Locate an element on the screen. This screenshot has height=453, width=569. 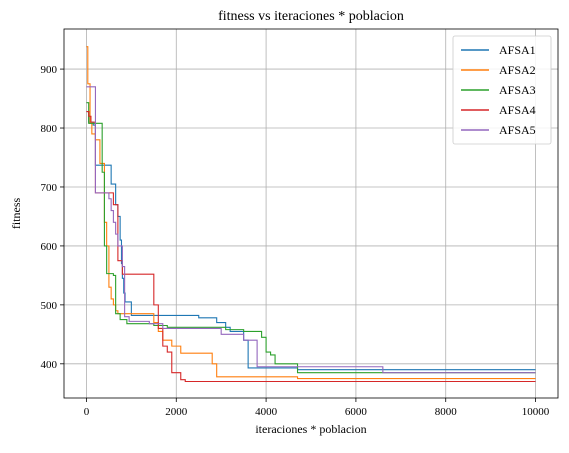
x-axis-label: iteraciones * poblacion is located at coordinates (310, 429).